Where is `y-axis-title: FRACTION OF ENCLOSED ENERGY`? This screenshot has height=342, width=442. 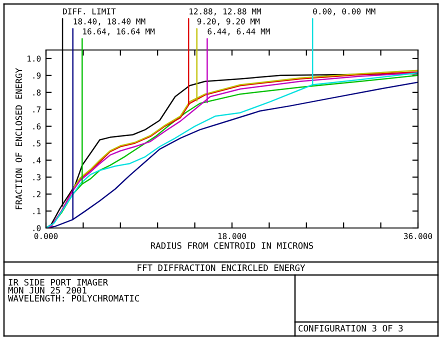
y-axis-title: FRACTION OF ENCLOSED ENERGY is located at coordinates (19, 139).